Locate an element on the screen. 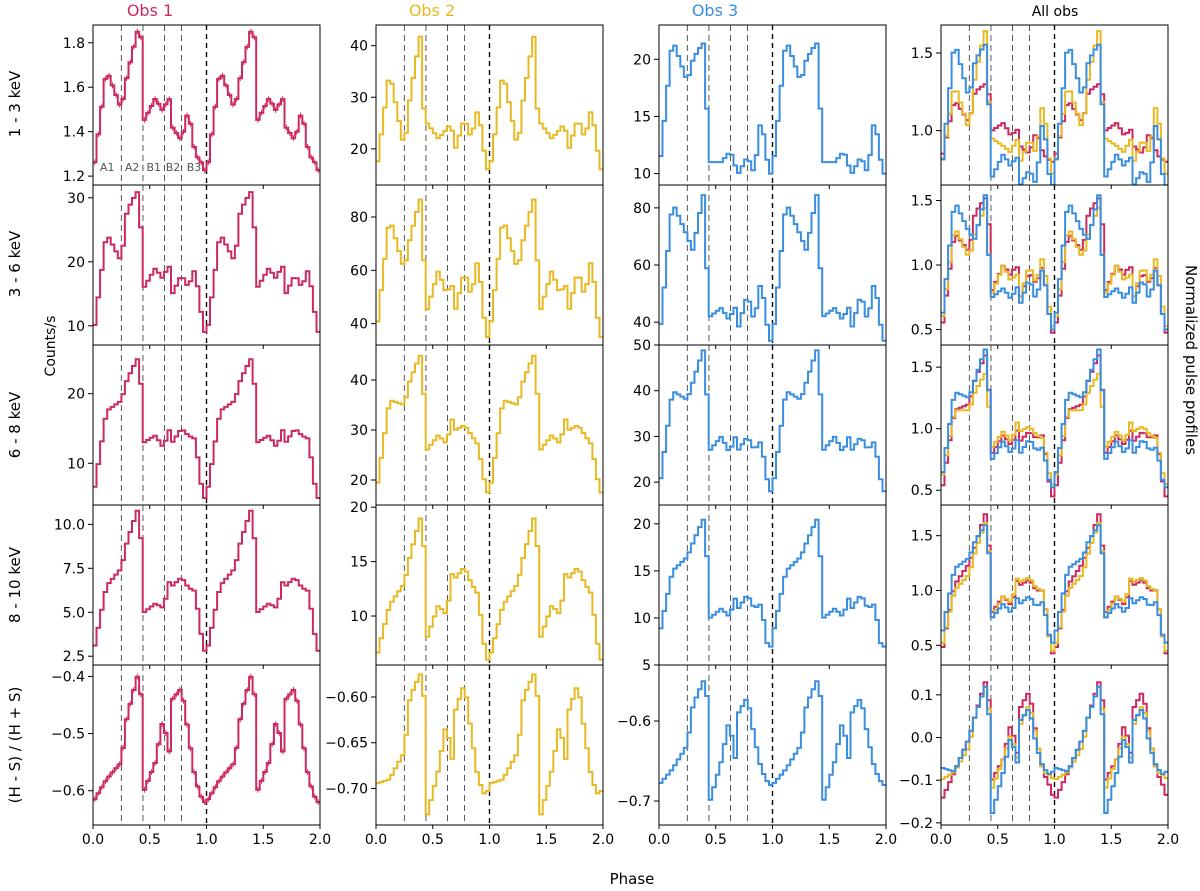 The height and width of the screenshot is (891, 1200). y-ticks: 10 15 20 is located at coordinates (646, 117).